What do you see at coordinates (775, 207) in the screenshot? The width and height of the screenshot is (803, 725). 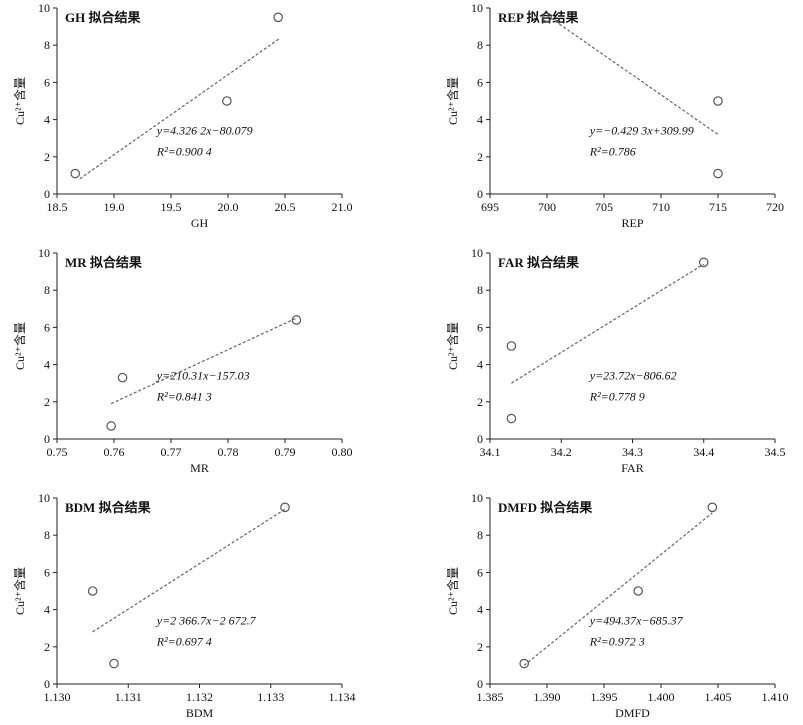 I see `x-tick-label: 720` at bounding box center [775, 207].